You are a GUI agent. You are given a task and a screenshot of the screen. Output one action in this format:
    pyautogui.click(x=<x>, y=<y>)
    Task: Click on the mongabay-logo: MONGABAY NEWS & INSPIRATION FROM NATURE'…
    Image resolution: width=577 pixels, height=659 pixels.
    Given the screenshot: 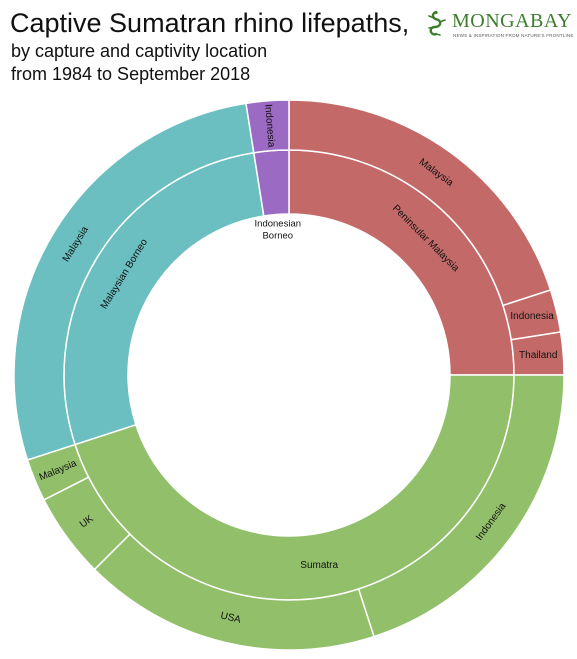 What is the action you would take?
    pyautogui.click(x=498, y=26)
    